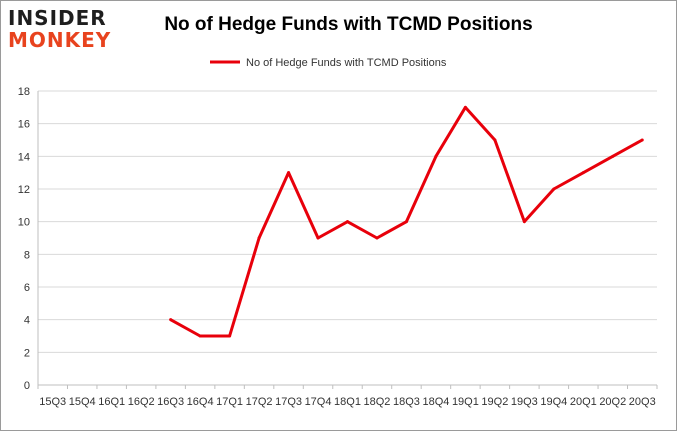  Describe the element at coordinates (348, 24) in the screenshot. I see `chart-title: No of Hedge Funds with TCMD Positions` at that location.